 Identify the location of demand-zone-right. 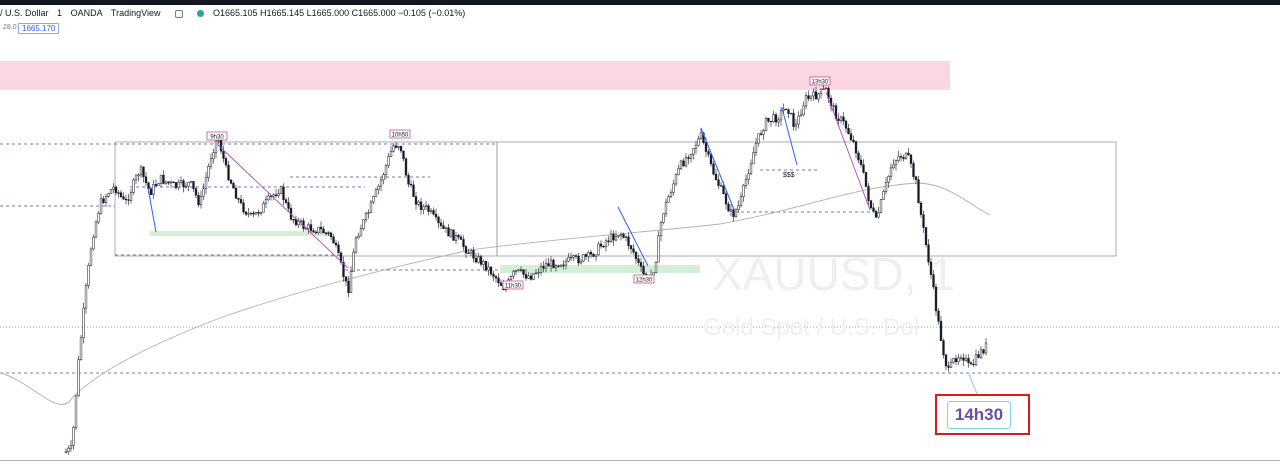
(600, 269).